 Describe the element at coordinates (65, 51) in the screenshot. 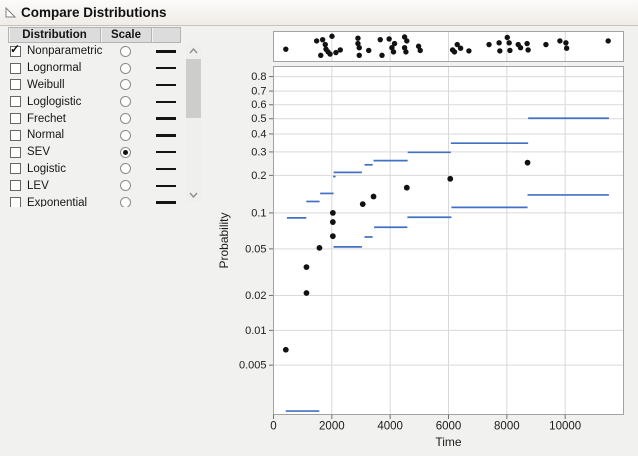

I see `distribution-label: Nonparametric` at that location.